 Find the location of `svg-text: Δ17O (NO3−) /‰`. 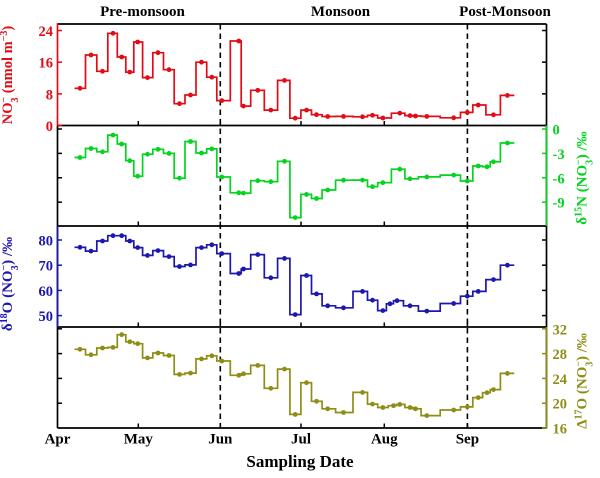

svg-text: Δ17O (NO3−) /‰ is located at coordinates (584, 381).